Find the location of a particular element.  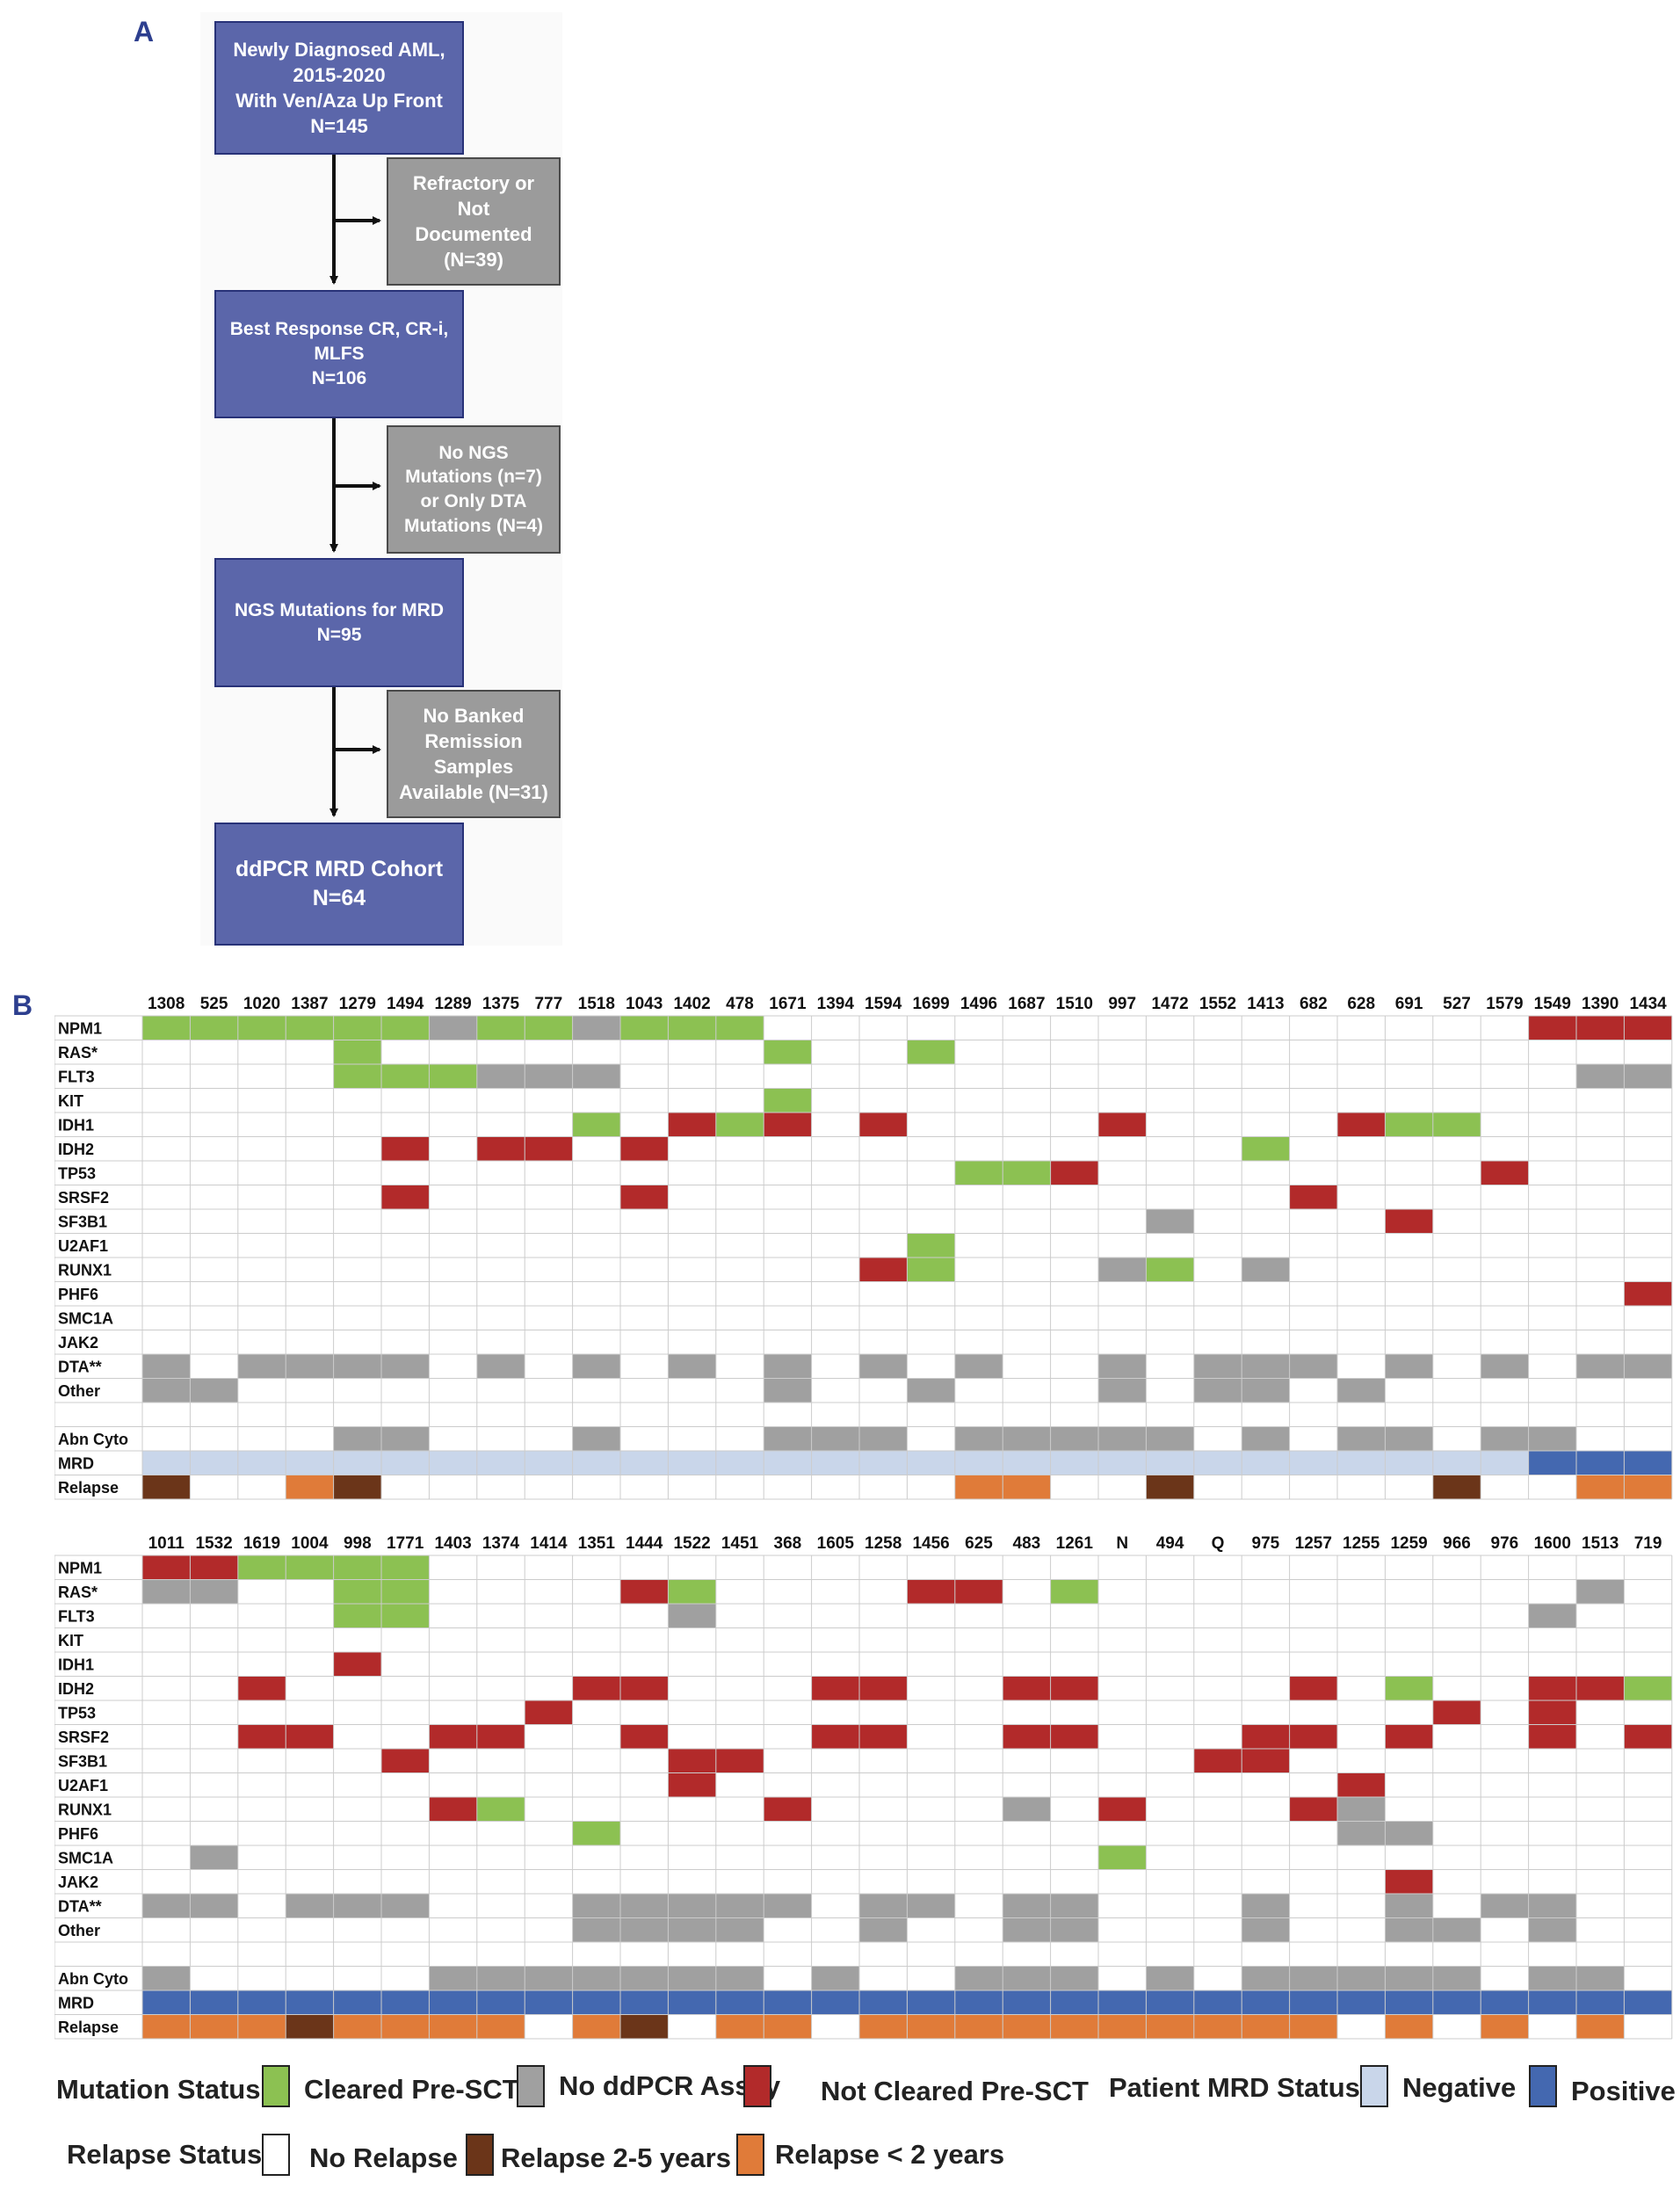

gene-row-label: DTA** is located at coordinates (80, 1907).